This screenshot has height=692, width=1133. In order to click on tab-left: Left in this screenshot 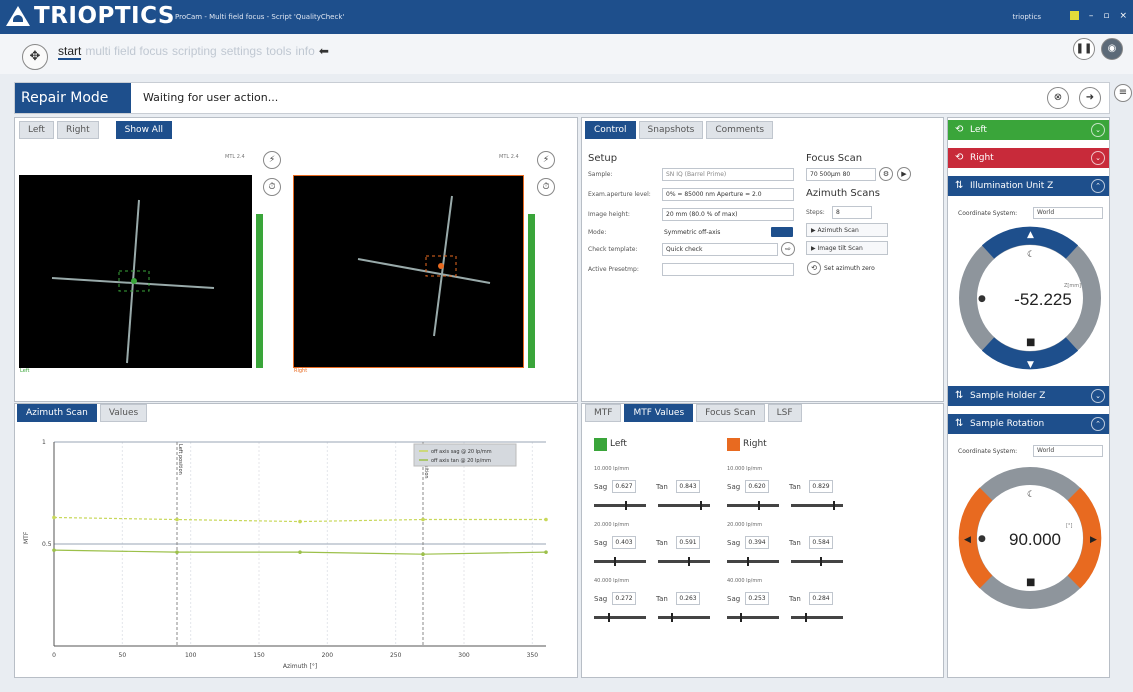, I will do `click(36, 130)`.